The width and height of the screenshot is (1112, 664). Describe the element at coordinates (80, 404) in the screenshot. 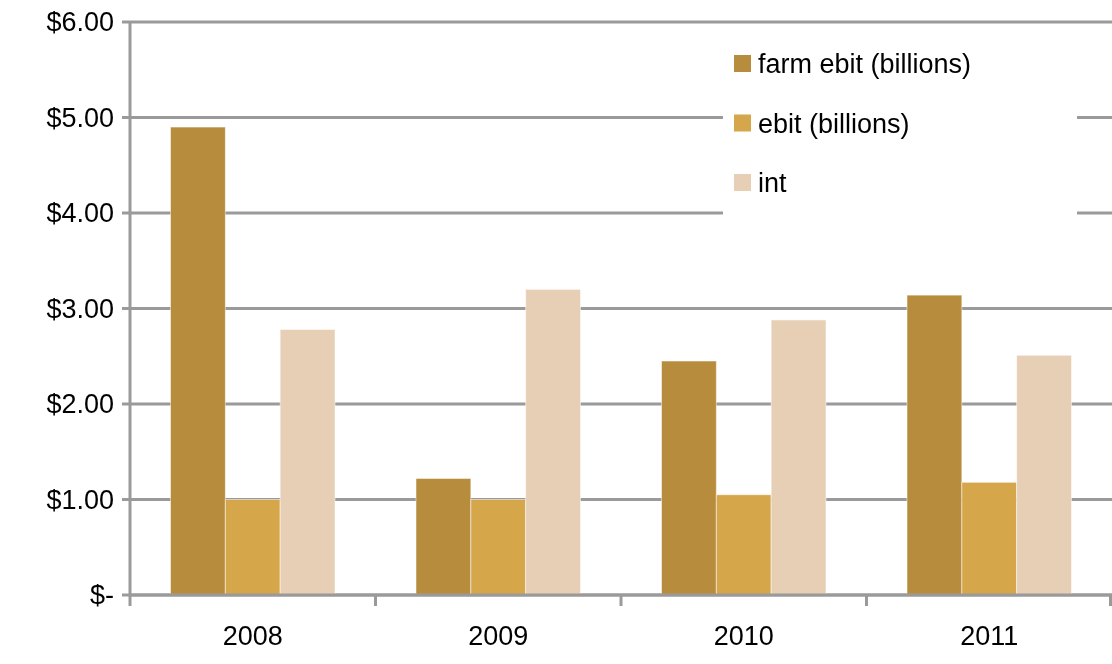

I see `y-tick-label: $2.00` at that location.